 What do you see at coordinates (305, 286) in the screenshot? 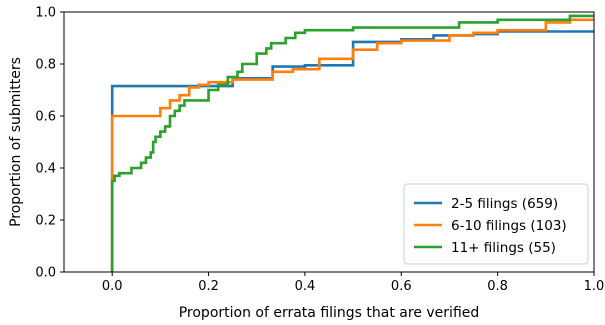
I see `x-tick-label: 0.4` at bounding box center [305, 286].